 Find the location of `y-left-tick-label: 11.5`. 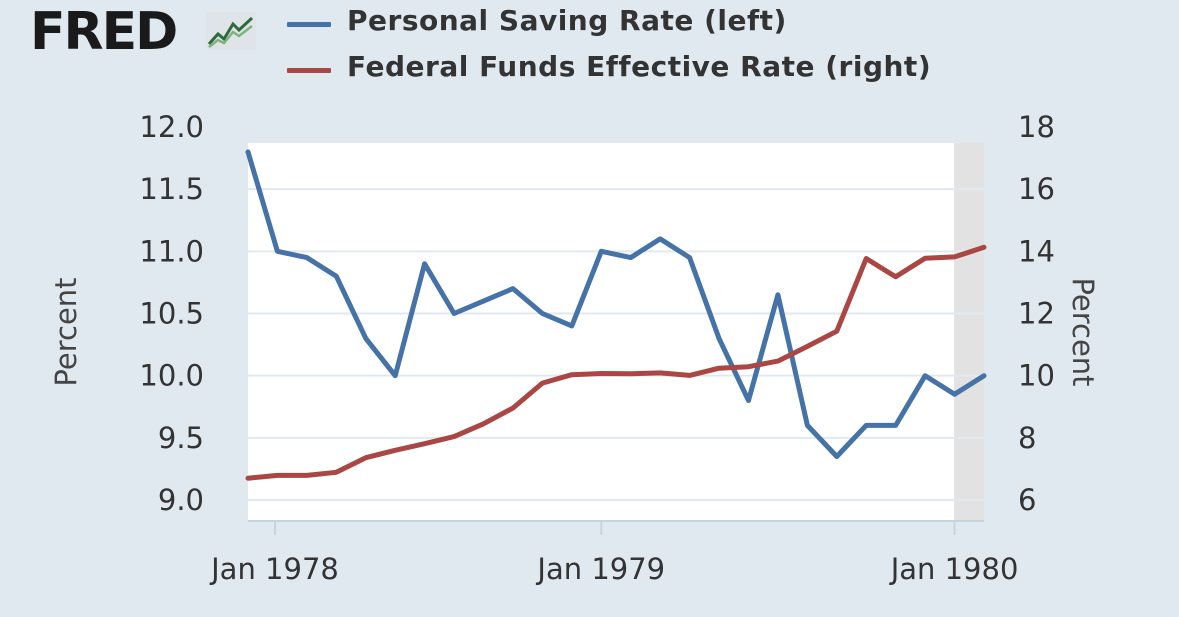

y-left-tick-label: 11.5 is located at coordinates (171, 189).